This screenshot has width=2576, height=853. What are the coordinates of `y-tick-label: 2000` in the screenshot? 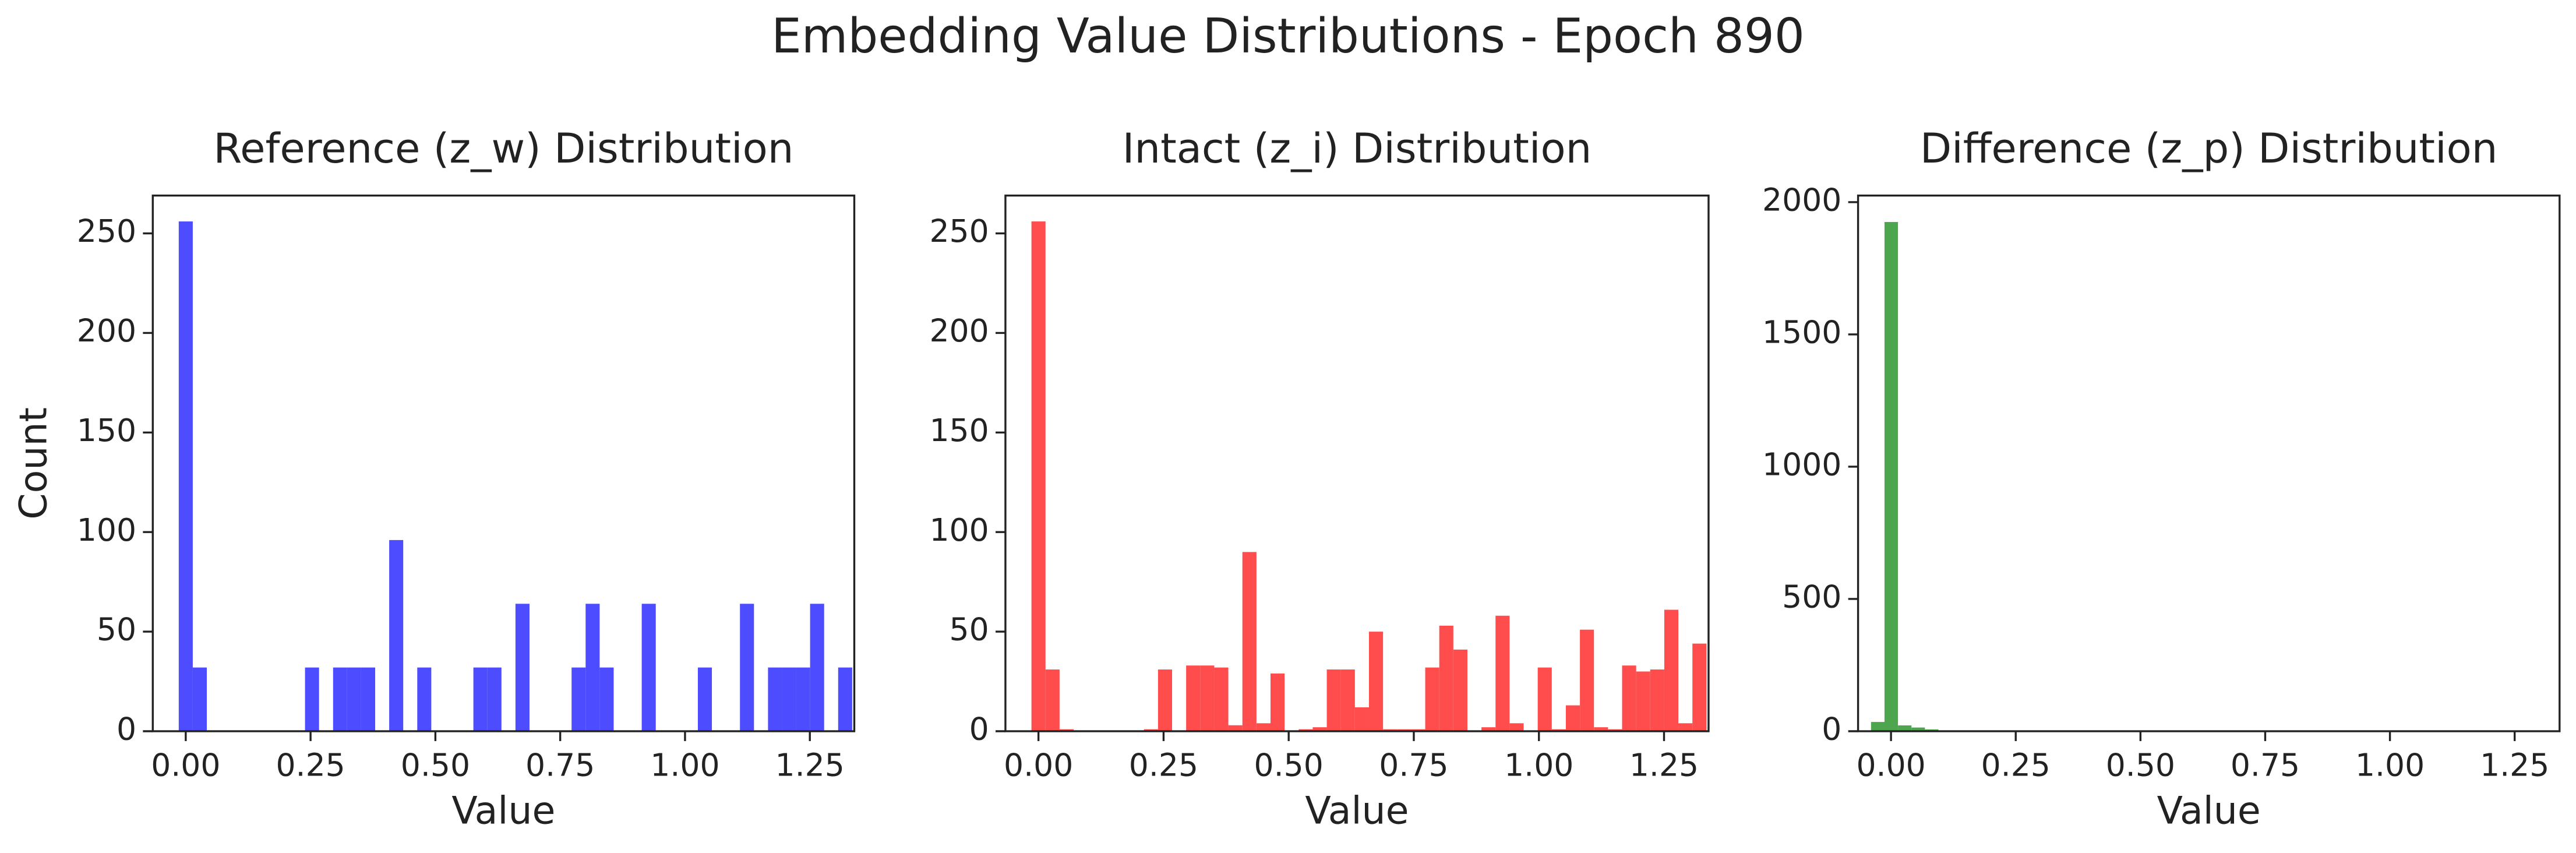 It's located at (1802, 200).